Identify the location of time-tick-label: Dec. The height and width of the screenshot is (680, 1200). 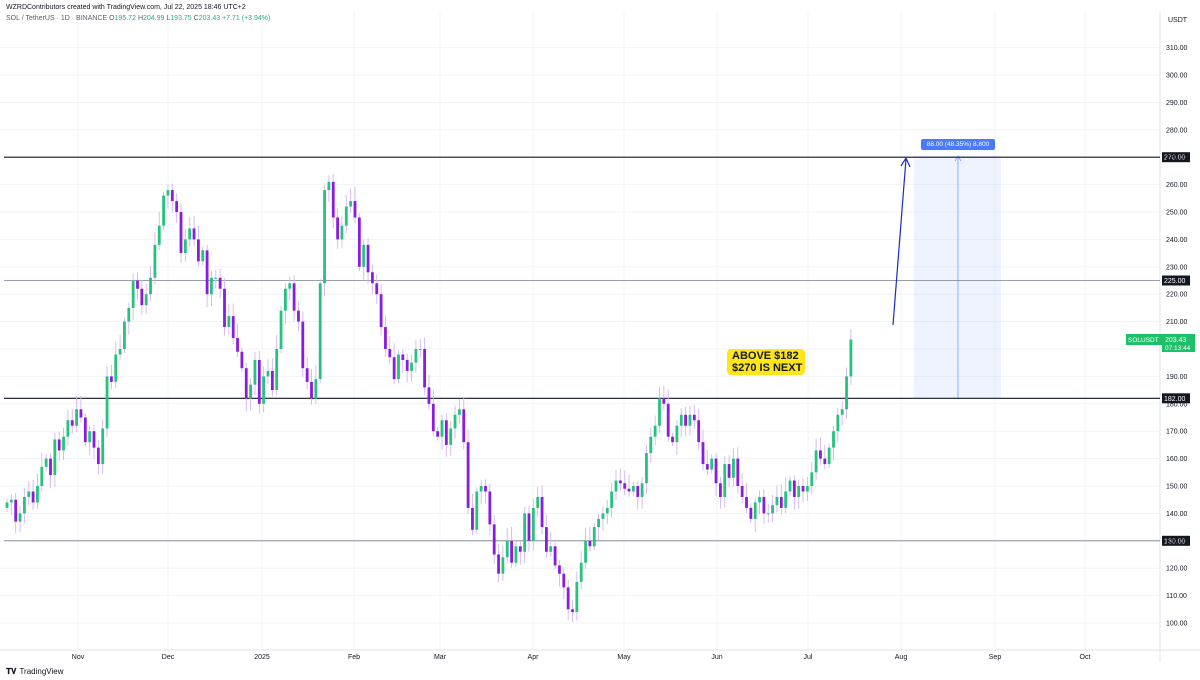
(168, 657).